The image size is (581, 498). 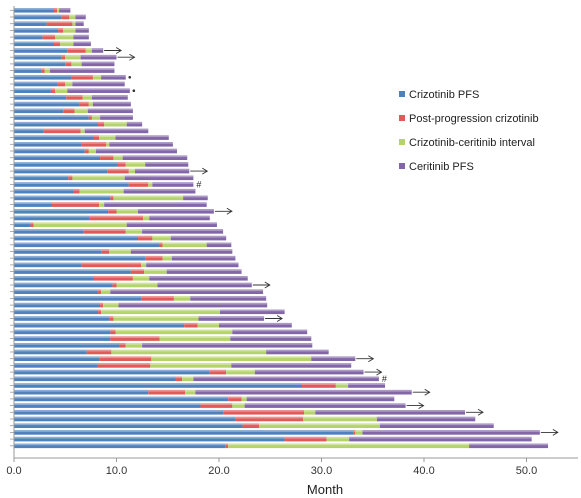 I want to click on legend-swatch, so click(x=402, y=166).